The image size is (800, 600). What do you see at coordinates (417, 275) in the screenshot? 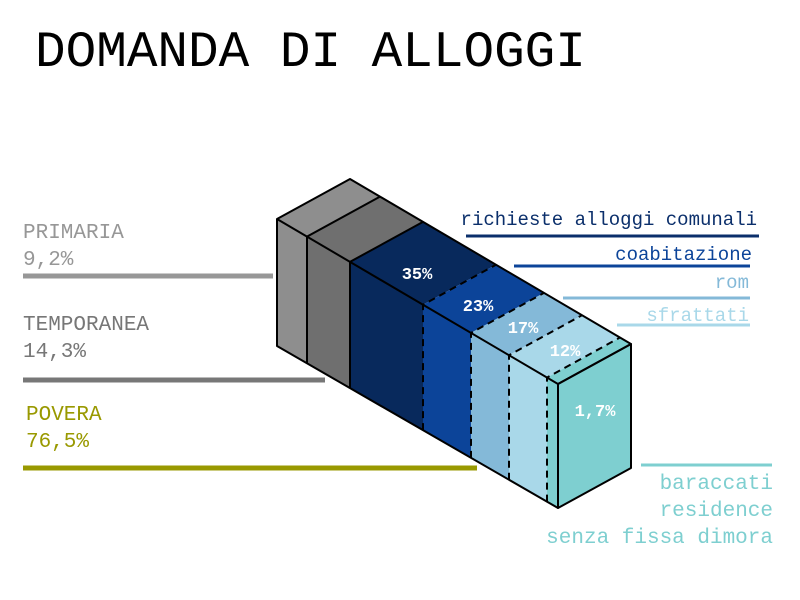
I see `segment-value-label: 35%` at bounding box center [417, 275].